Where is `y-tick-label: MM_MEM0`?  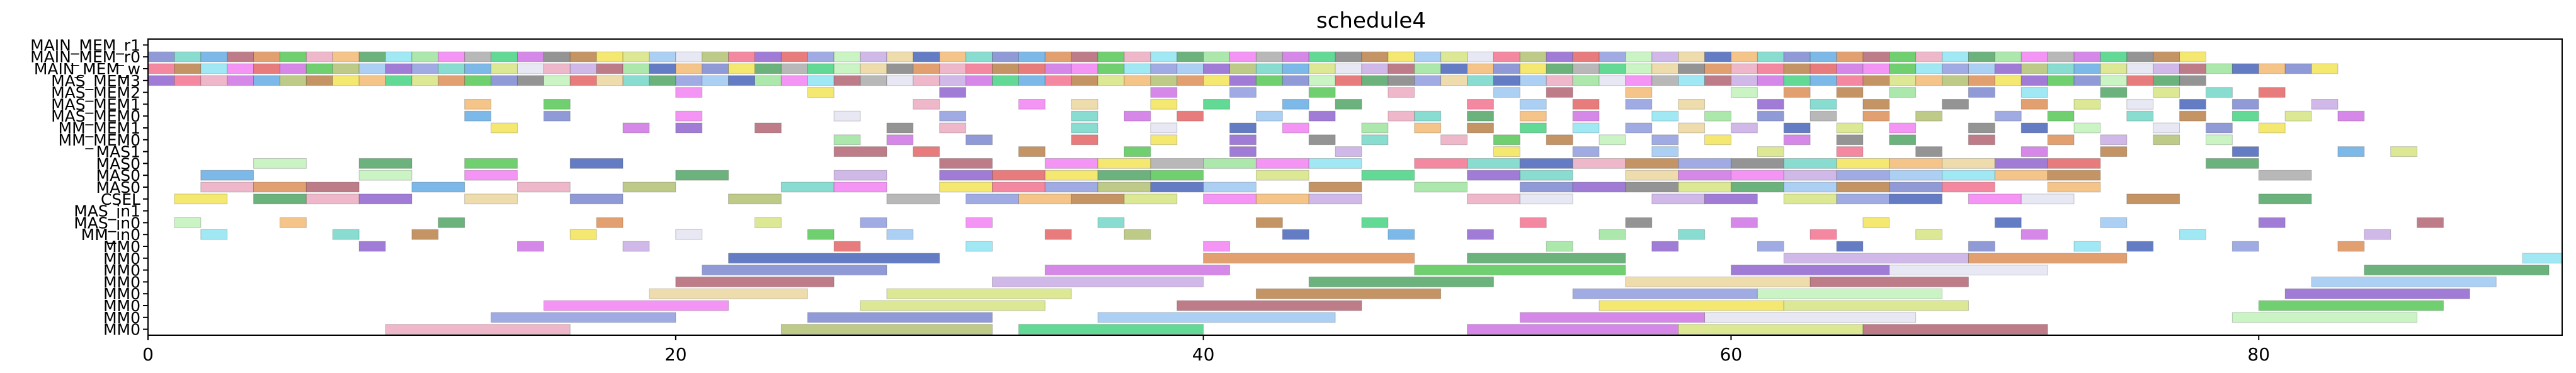 y-tick-label: MM_MEM0 is located at coordinates (99, 140).